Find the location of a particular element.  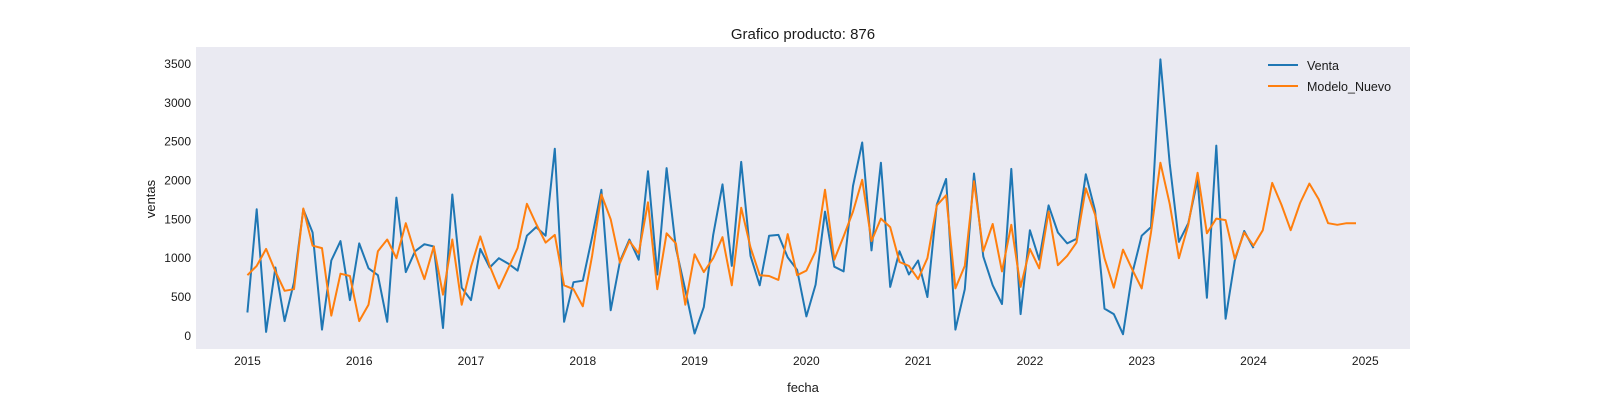

x-tick-label: 2015 is located at coordinates (247, 361).